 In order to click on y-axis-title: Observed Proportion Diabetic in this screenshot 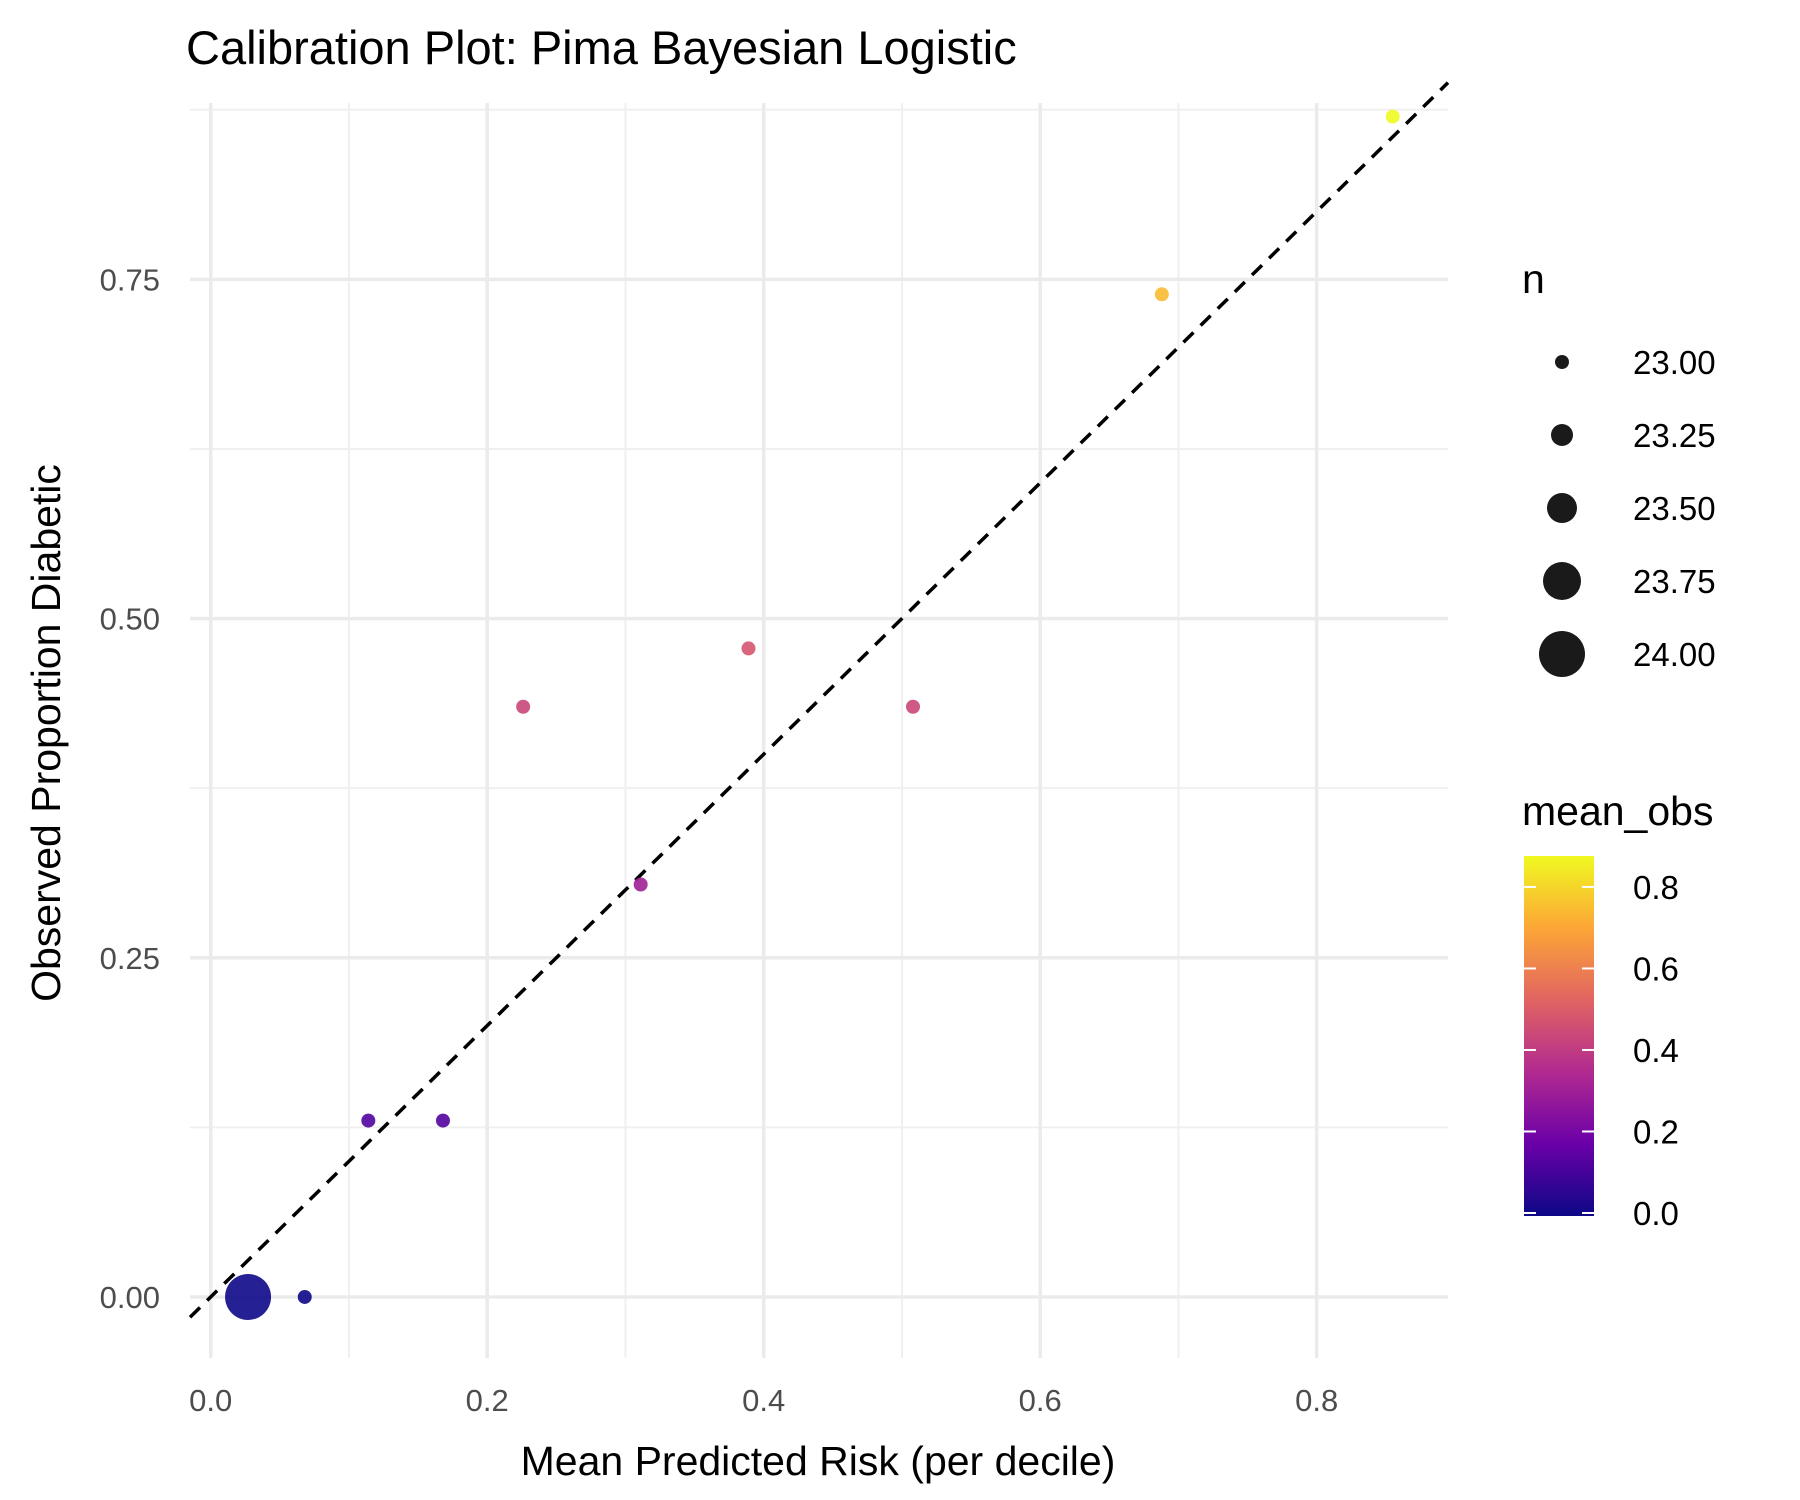, I will do `click(46, 733)`.